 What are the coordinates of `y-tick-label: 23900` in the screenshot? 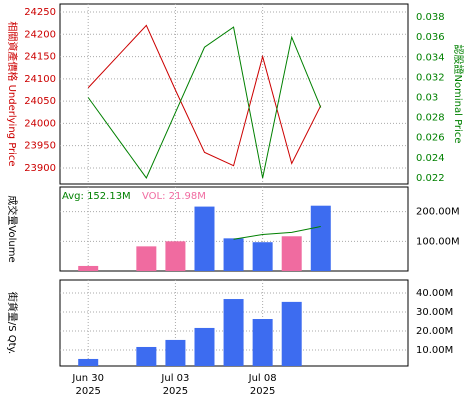 It's located at (40, 168).